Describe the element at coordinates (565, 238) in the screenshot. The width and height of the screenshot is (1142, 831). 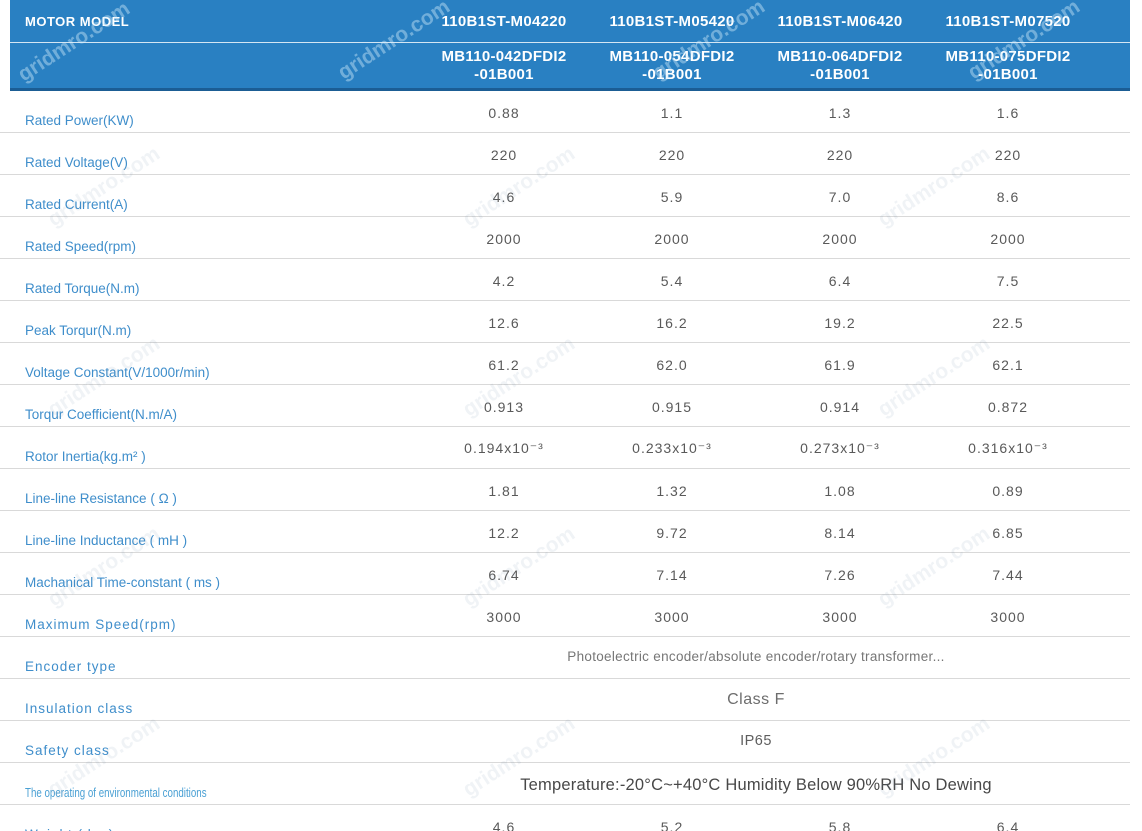
I see `table-row: Rated Speed(rpm) 2000 2000 2000 2000` at that location.